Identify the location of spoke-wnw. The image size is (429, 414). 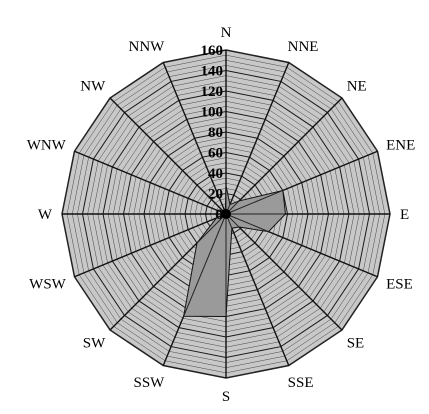
(150, 182).